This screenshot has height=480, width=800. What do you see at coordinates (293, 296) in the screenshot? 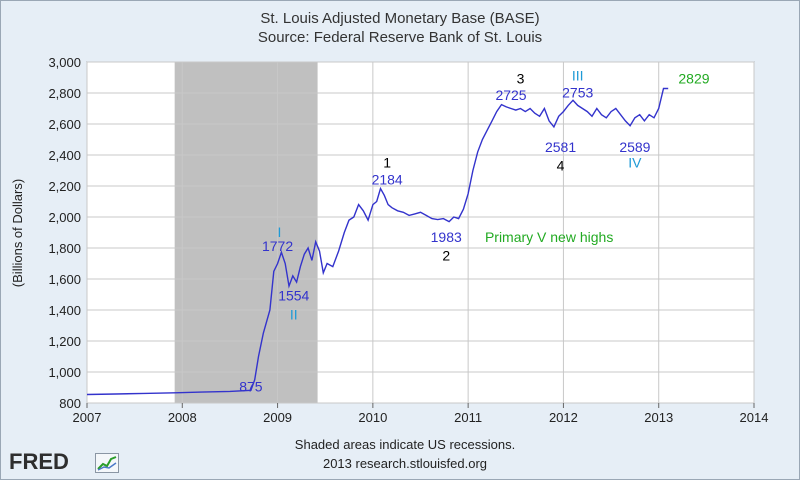
I see `annotation-label: 1554` at bounding box center [293, 296].